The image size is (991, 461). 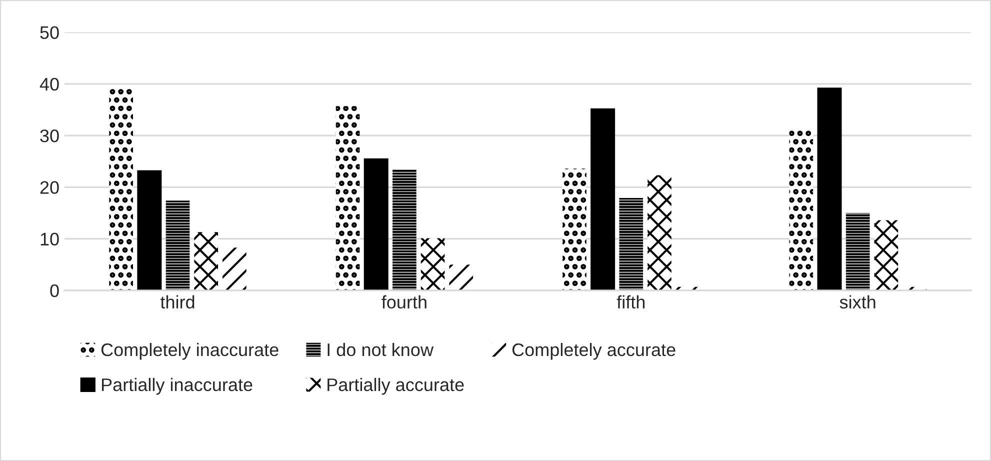 I want to click on legend-label: Partially accurate, so click(x=396, y=386).